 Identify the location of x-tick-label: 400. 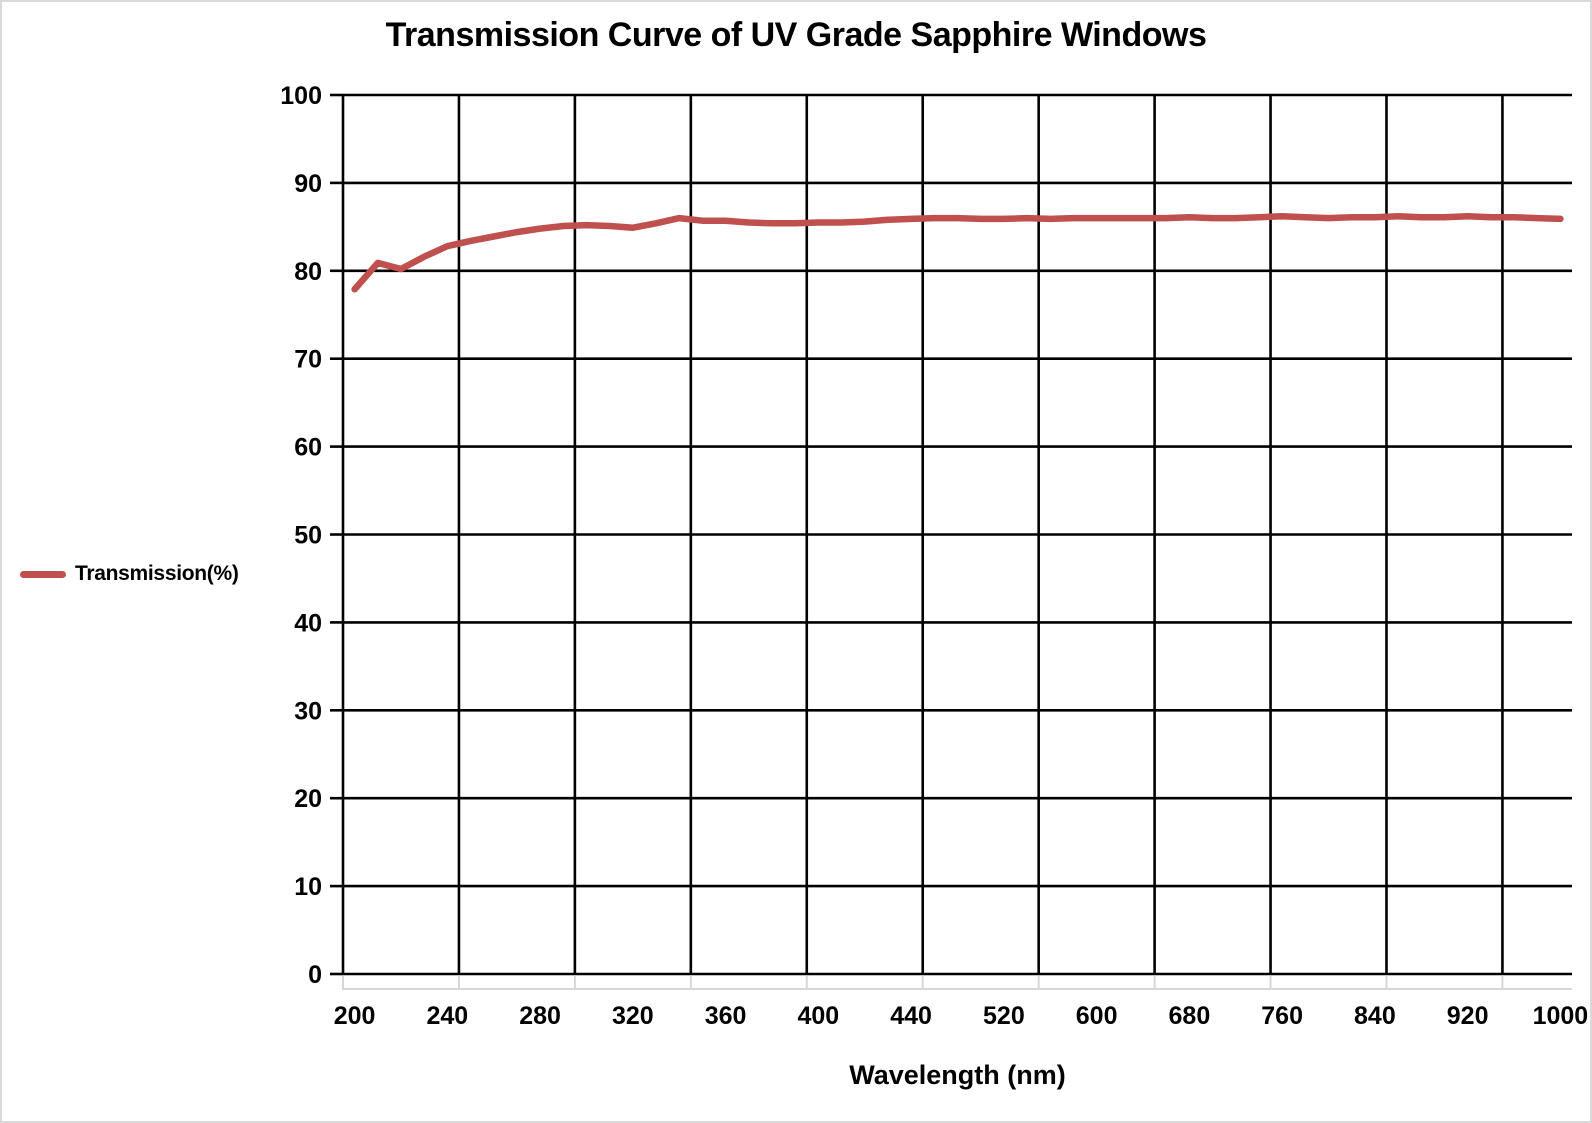
(819, 1016).